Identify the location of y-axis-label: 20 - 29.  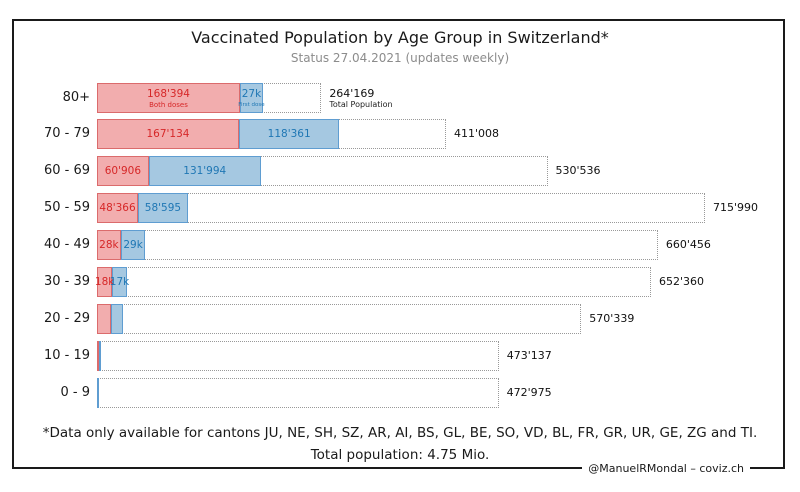
(66, 318).